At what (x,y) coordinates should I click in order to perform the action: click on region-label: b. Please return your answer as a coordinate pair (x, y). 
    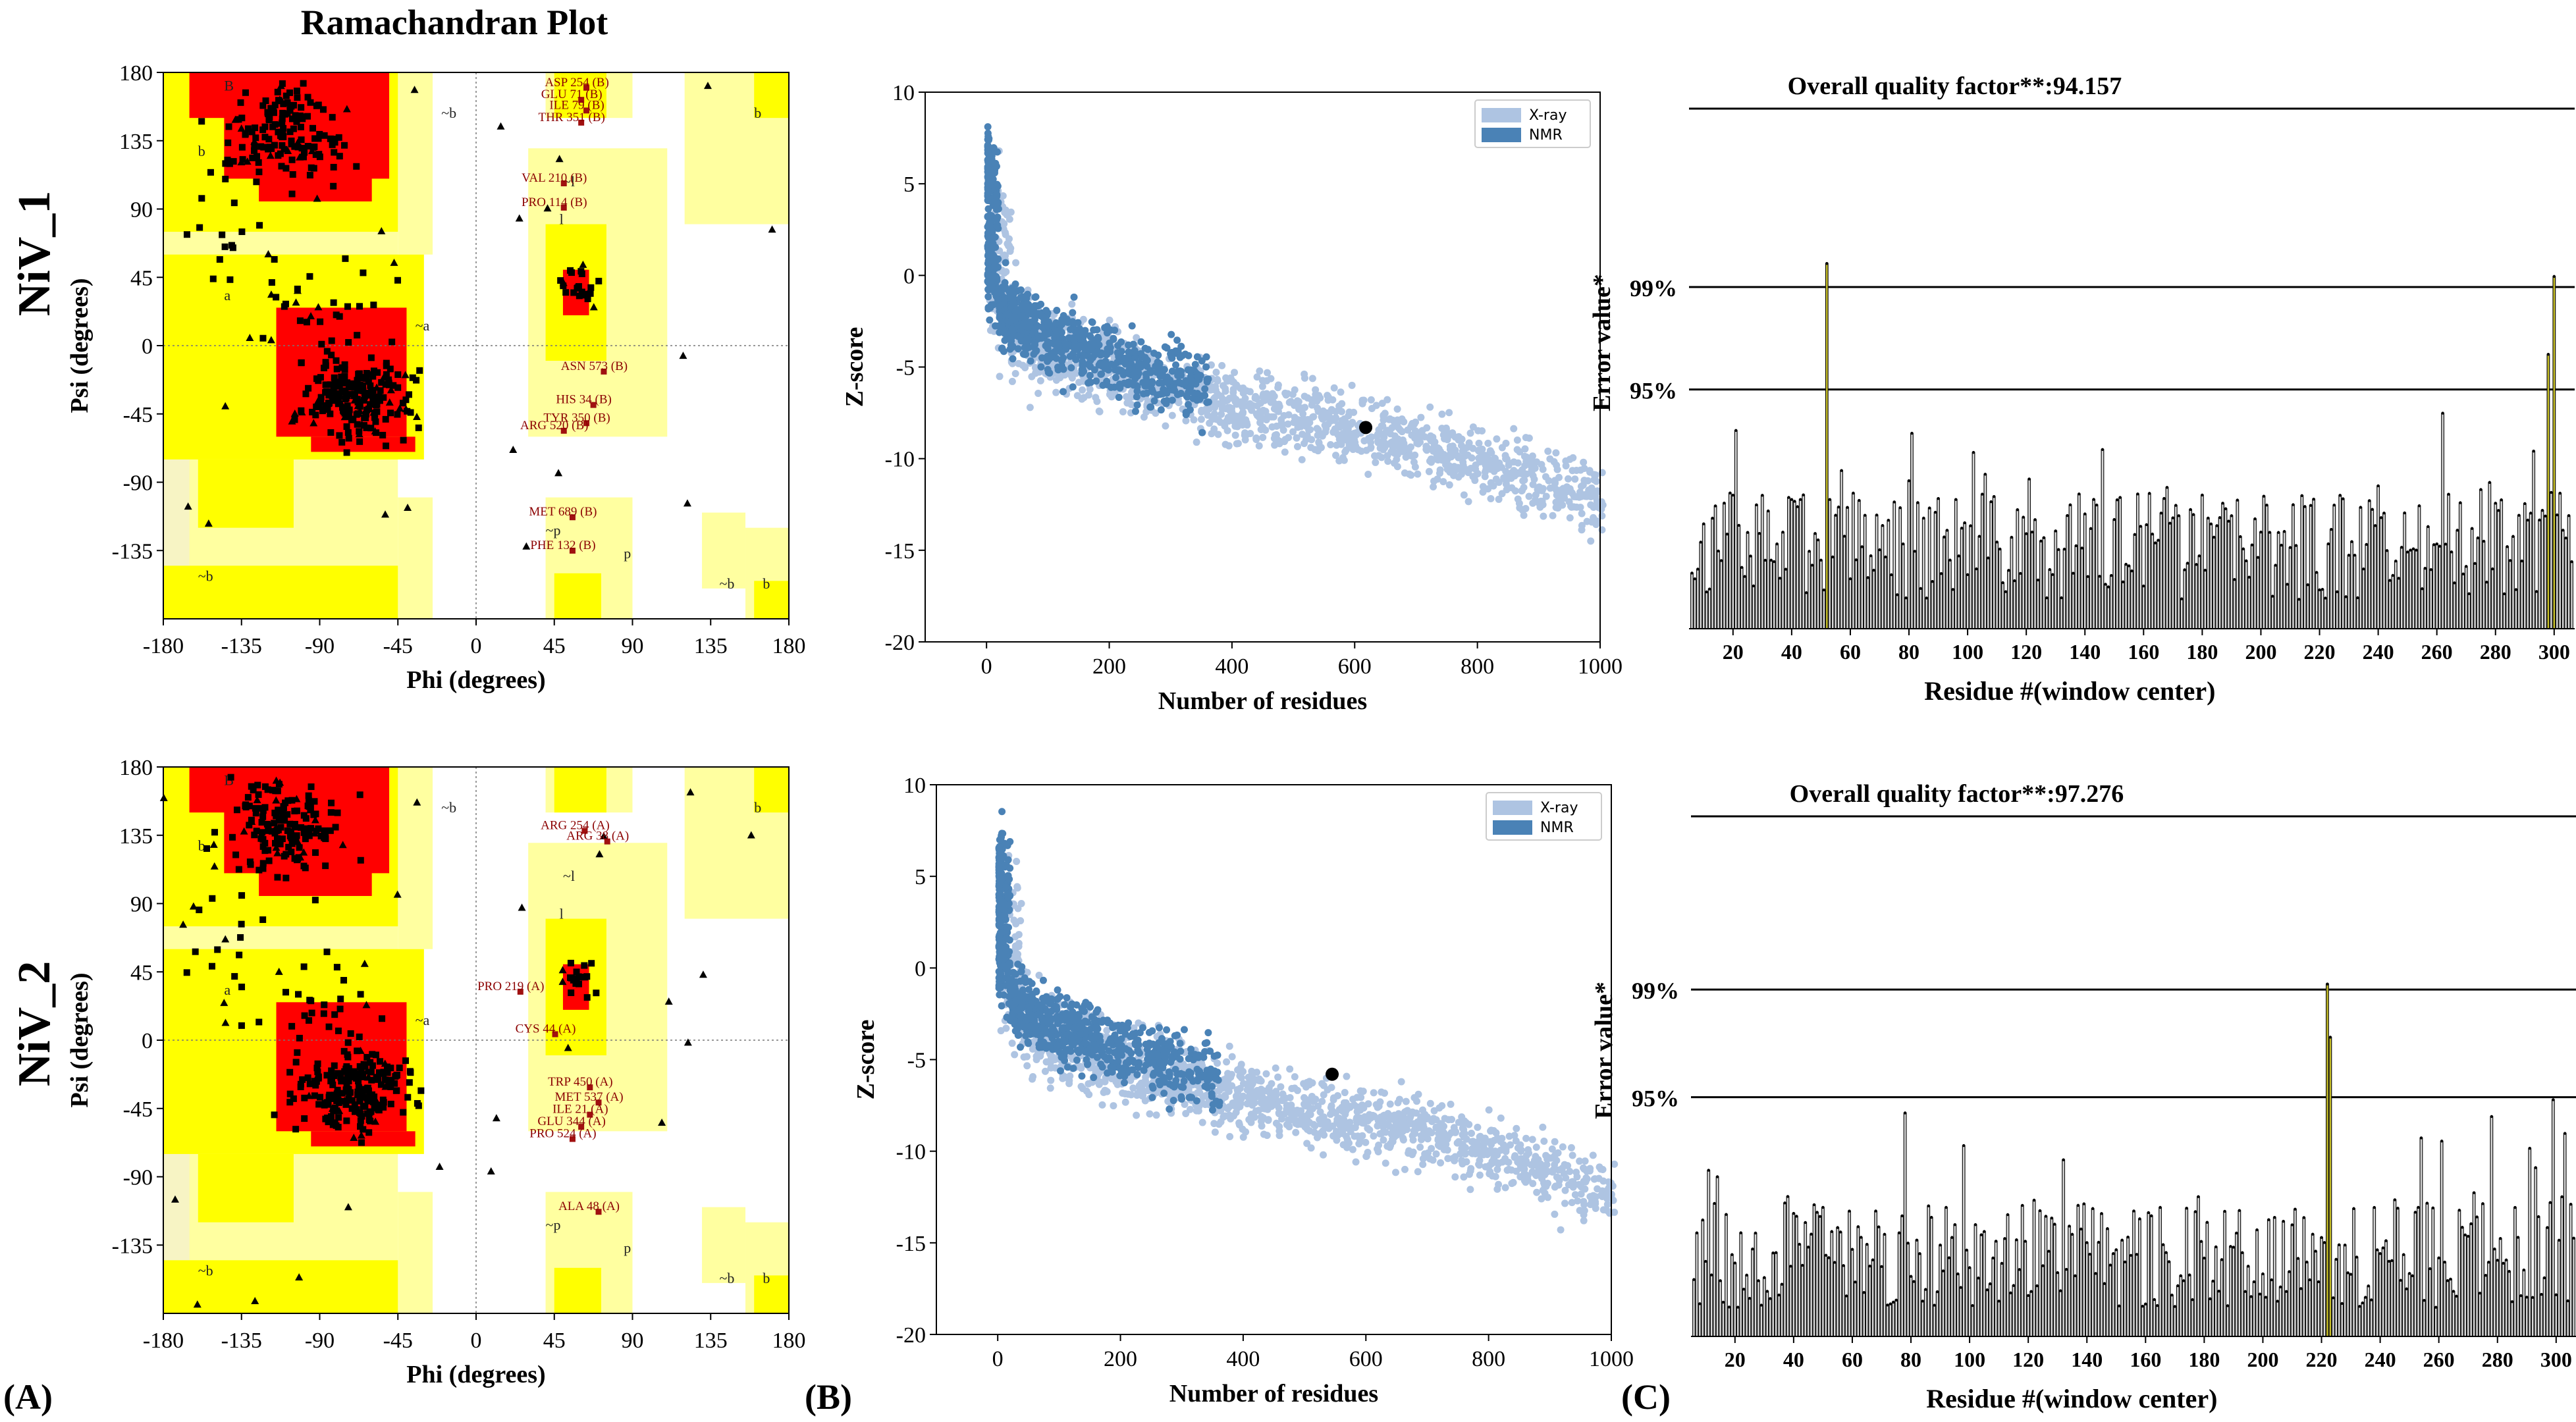
    Looking at the image, I should click on (766, 583).